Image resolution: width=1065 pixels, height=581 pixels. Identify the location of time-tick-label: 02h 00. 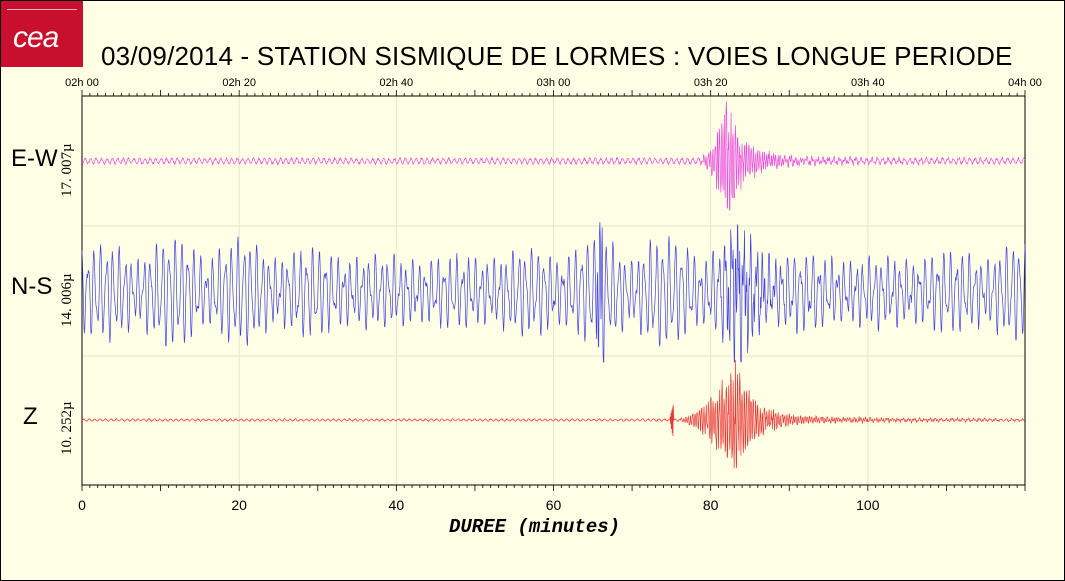
(82, 83).